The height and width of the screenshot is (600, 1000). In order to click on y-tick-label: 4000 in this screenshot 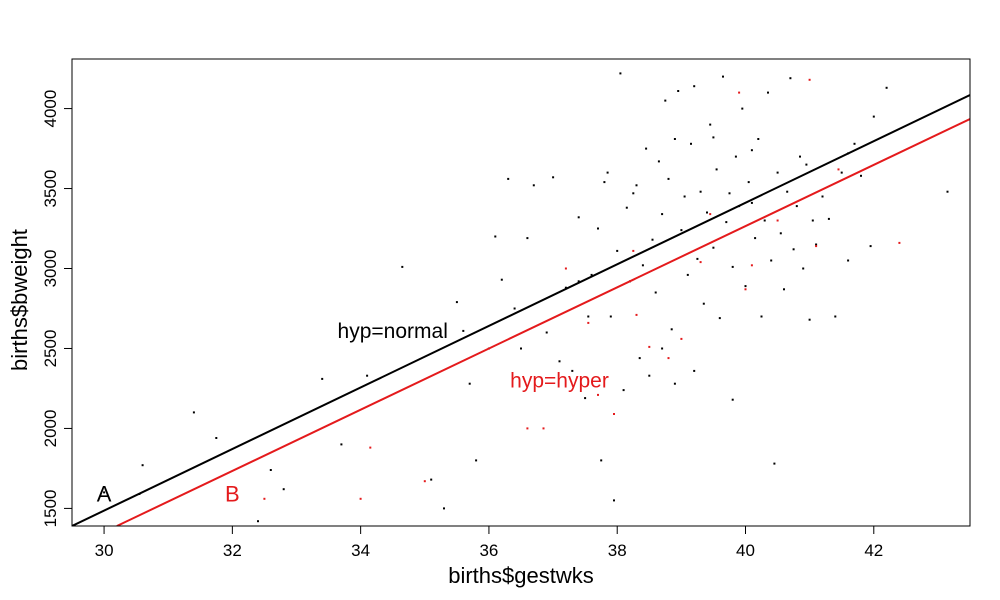, I will do `click(50, 109)`.